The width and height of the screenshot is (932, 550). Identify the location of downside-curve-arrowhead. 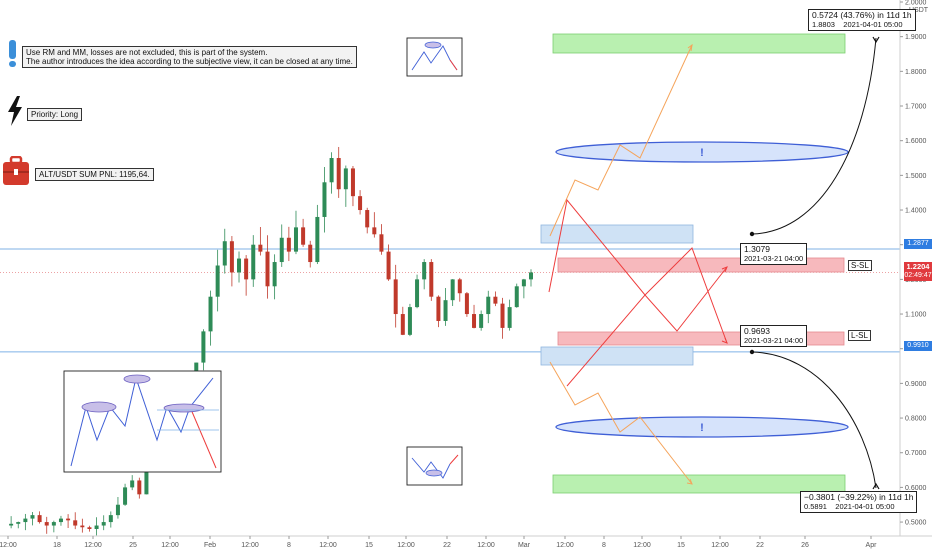
(876, 486).